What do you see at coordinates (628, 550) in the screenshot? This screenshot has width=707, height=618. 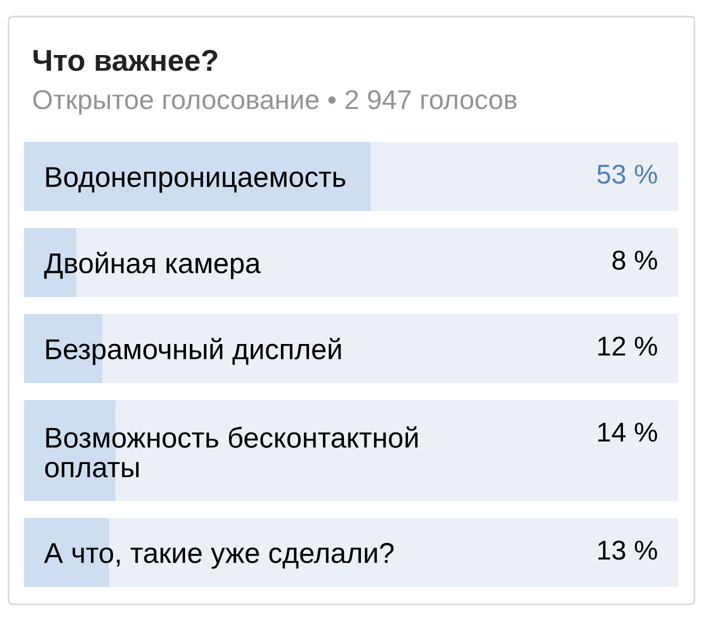 I see `data-label: 13 %` at bounding box center [628, 550].